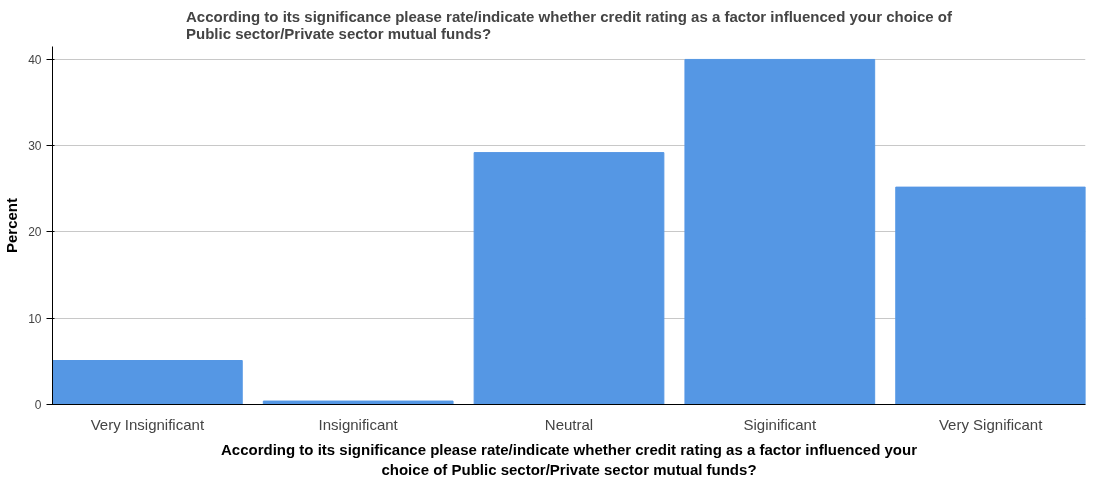  Describe the element at coordinates (35, 59) in the screenshot. I see `y-tick-label: 40` at that location.